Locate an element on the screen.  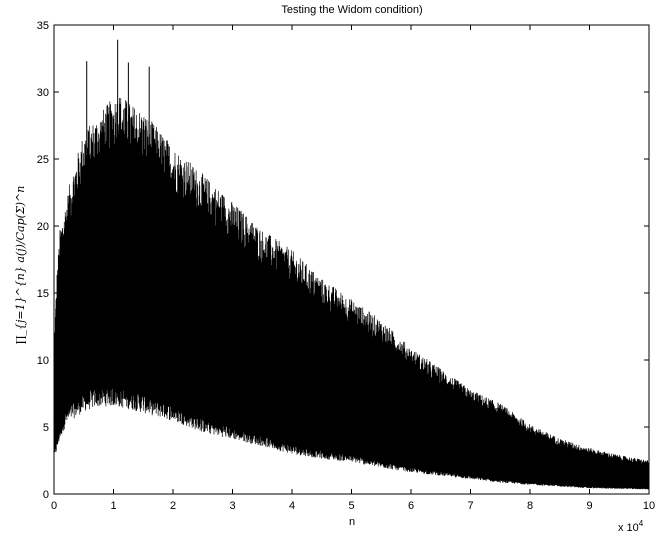
x-tick-label: 0 is located at coordinates (54, 506).